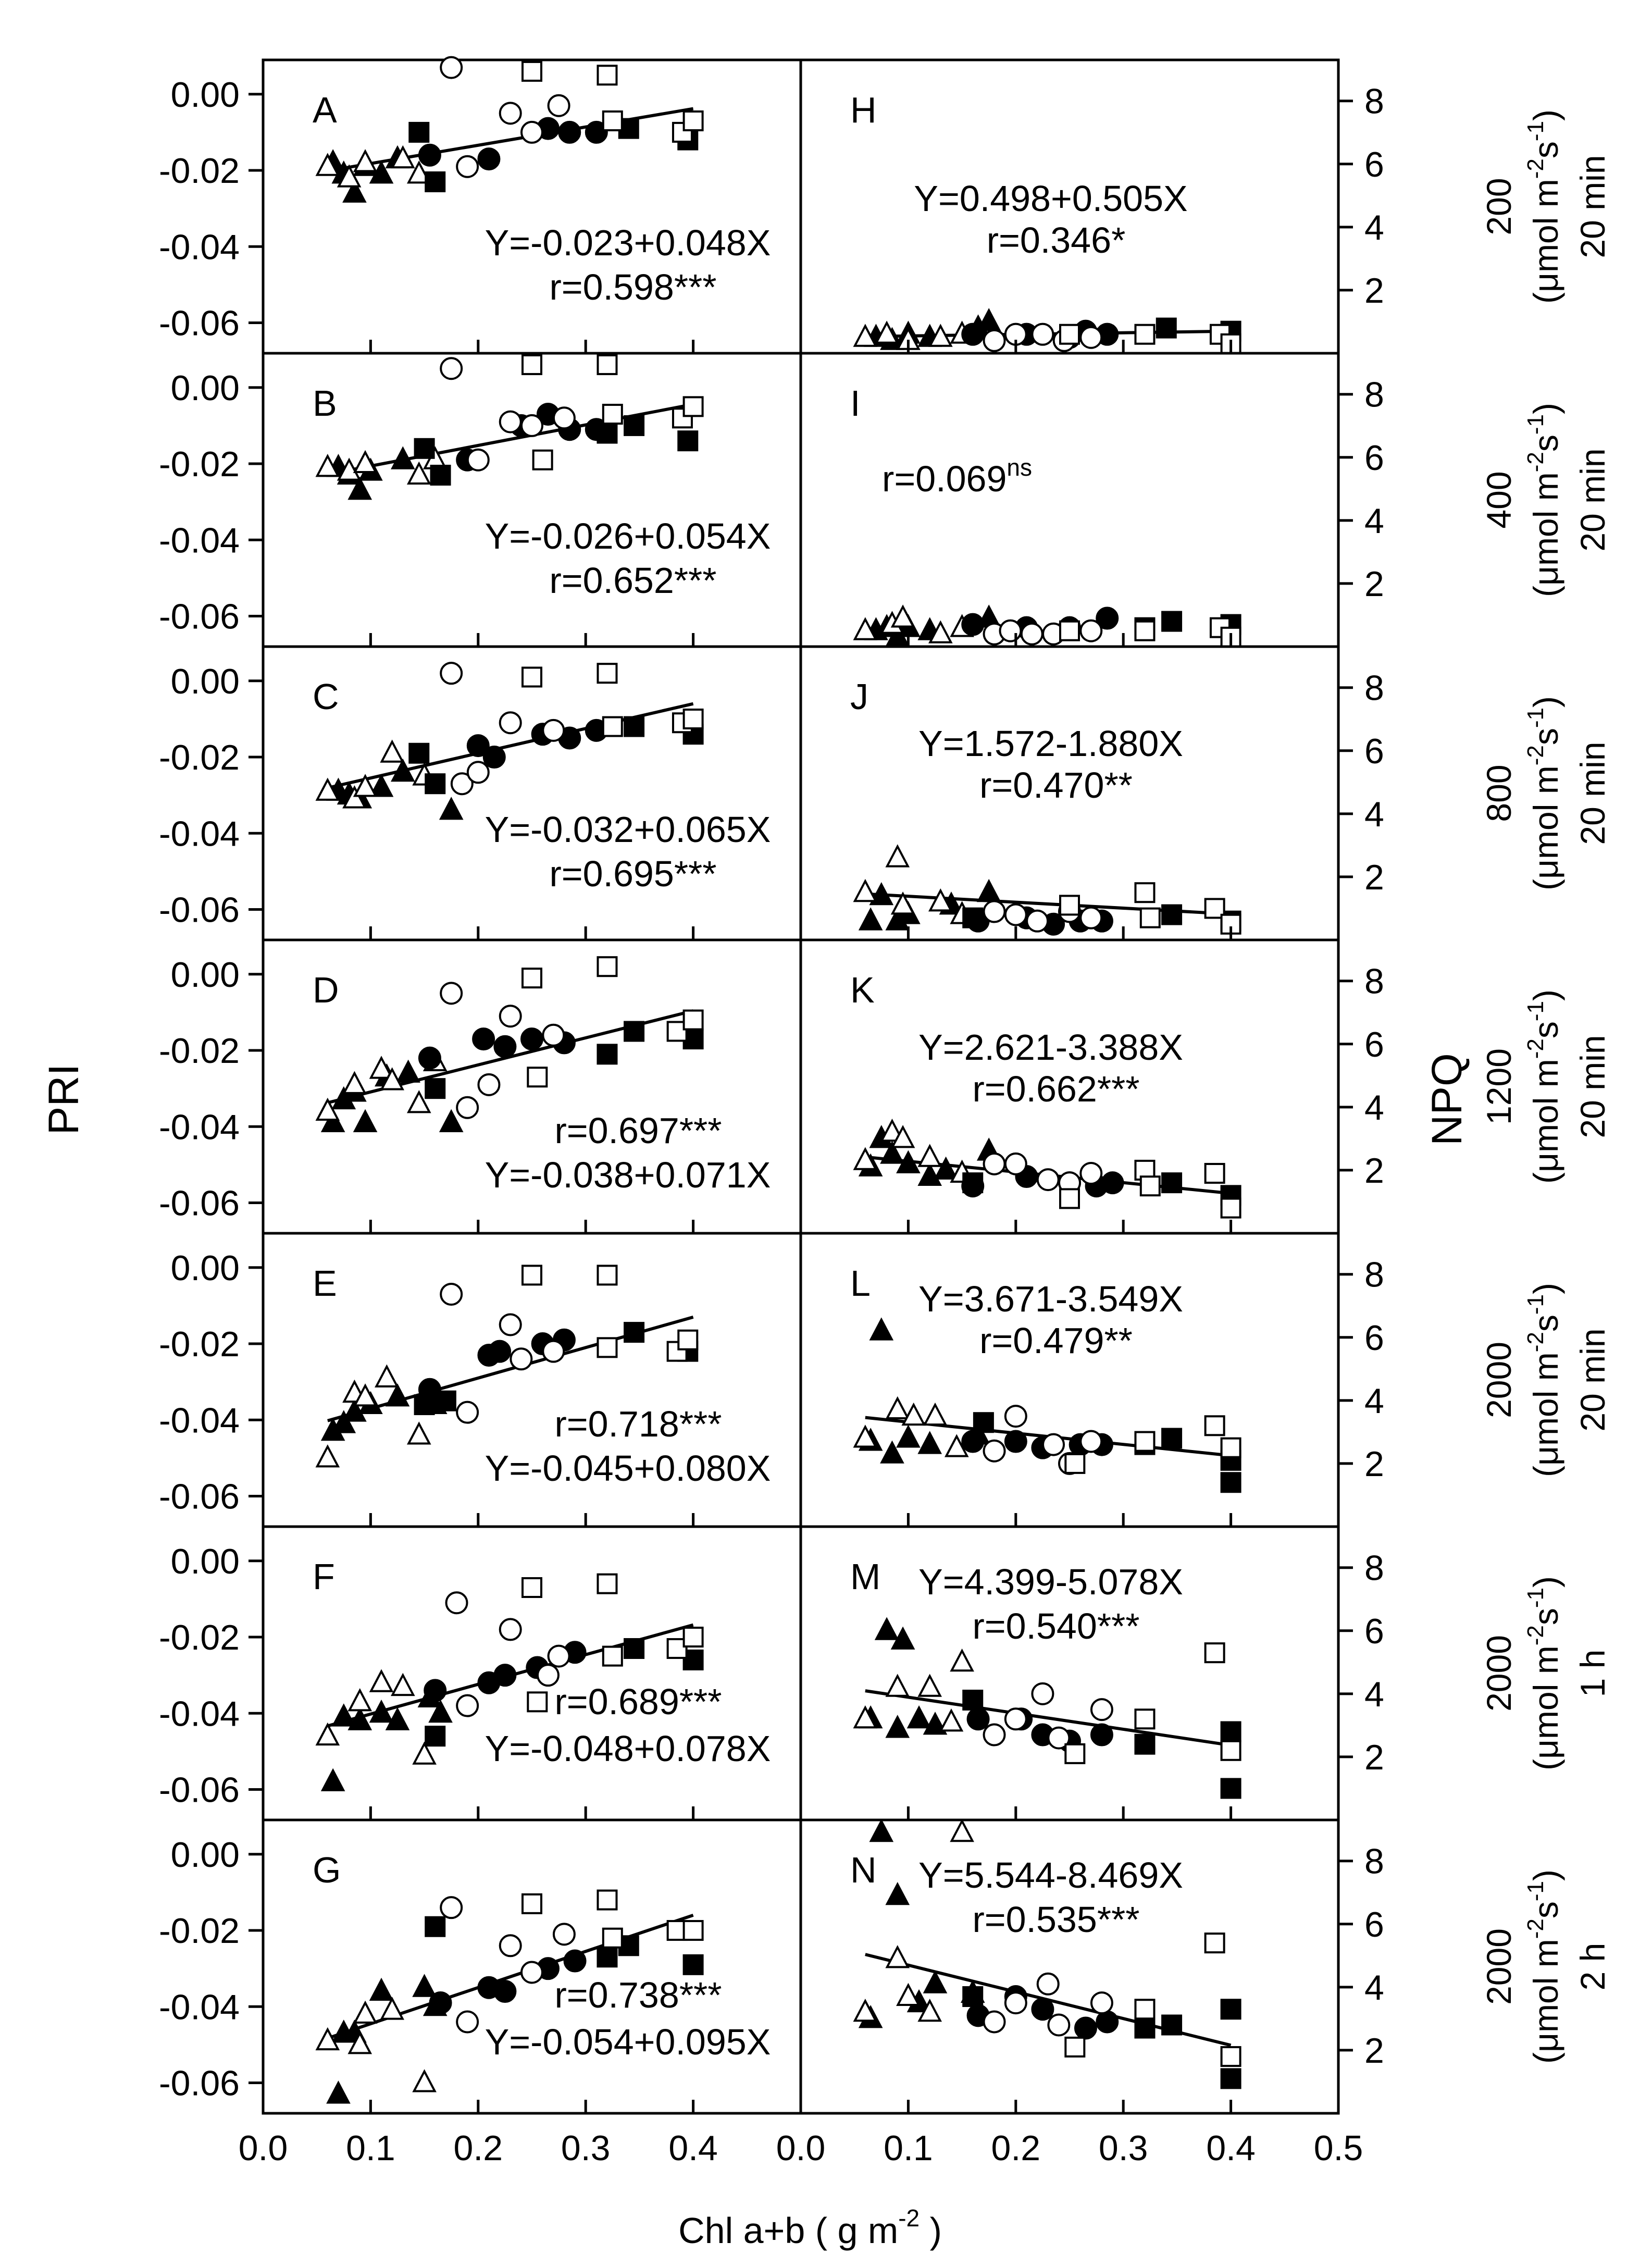  What do you see at coordinates (628, 1748) in the screenshot?
I see `equation-label: Y=-0.048+0.078X` at bounding box center [628, 1748].